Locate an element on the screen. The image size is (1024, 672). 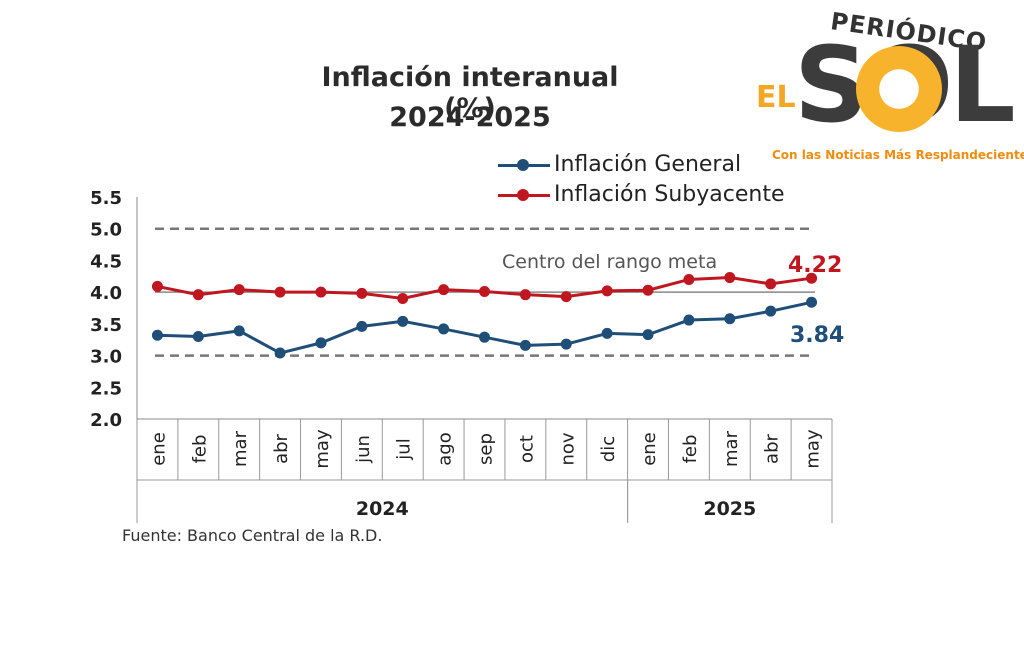
y-tick-label: 2.0 is located at coordinates (106, 420).